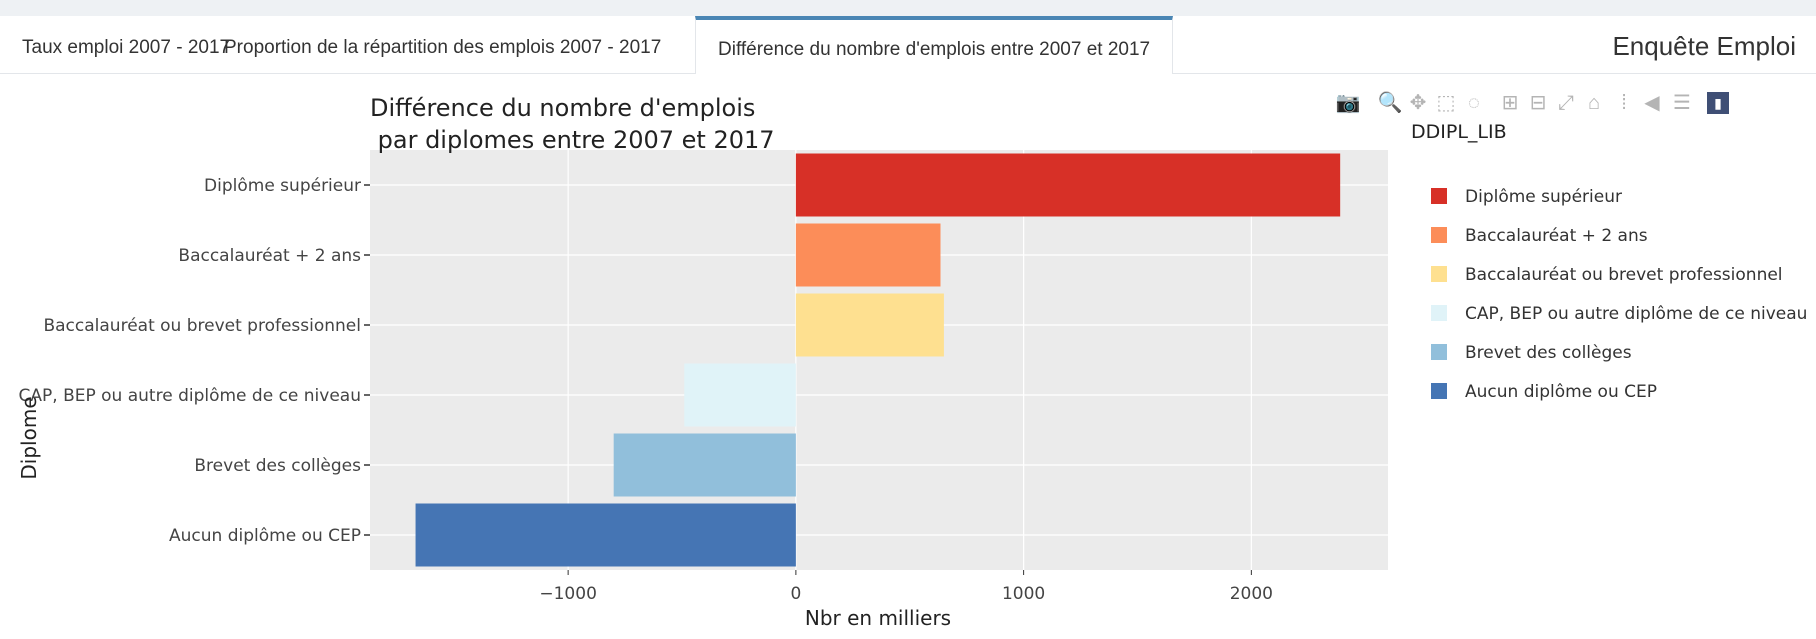  I want to click on legend-label: Brevet des collèges, so click(1548, 353).